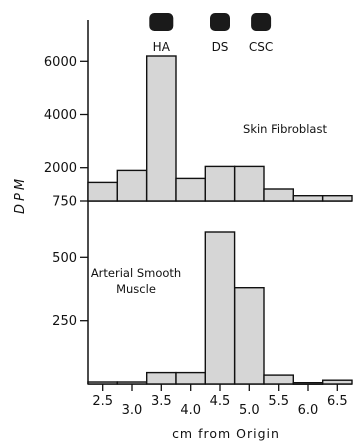 The height and width of the screenshot is (446, 354). What do you see at coordinates (20, 195) in the screenshot?
I see `y-axis-label: DPM` at bounding box center [20, 195].